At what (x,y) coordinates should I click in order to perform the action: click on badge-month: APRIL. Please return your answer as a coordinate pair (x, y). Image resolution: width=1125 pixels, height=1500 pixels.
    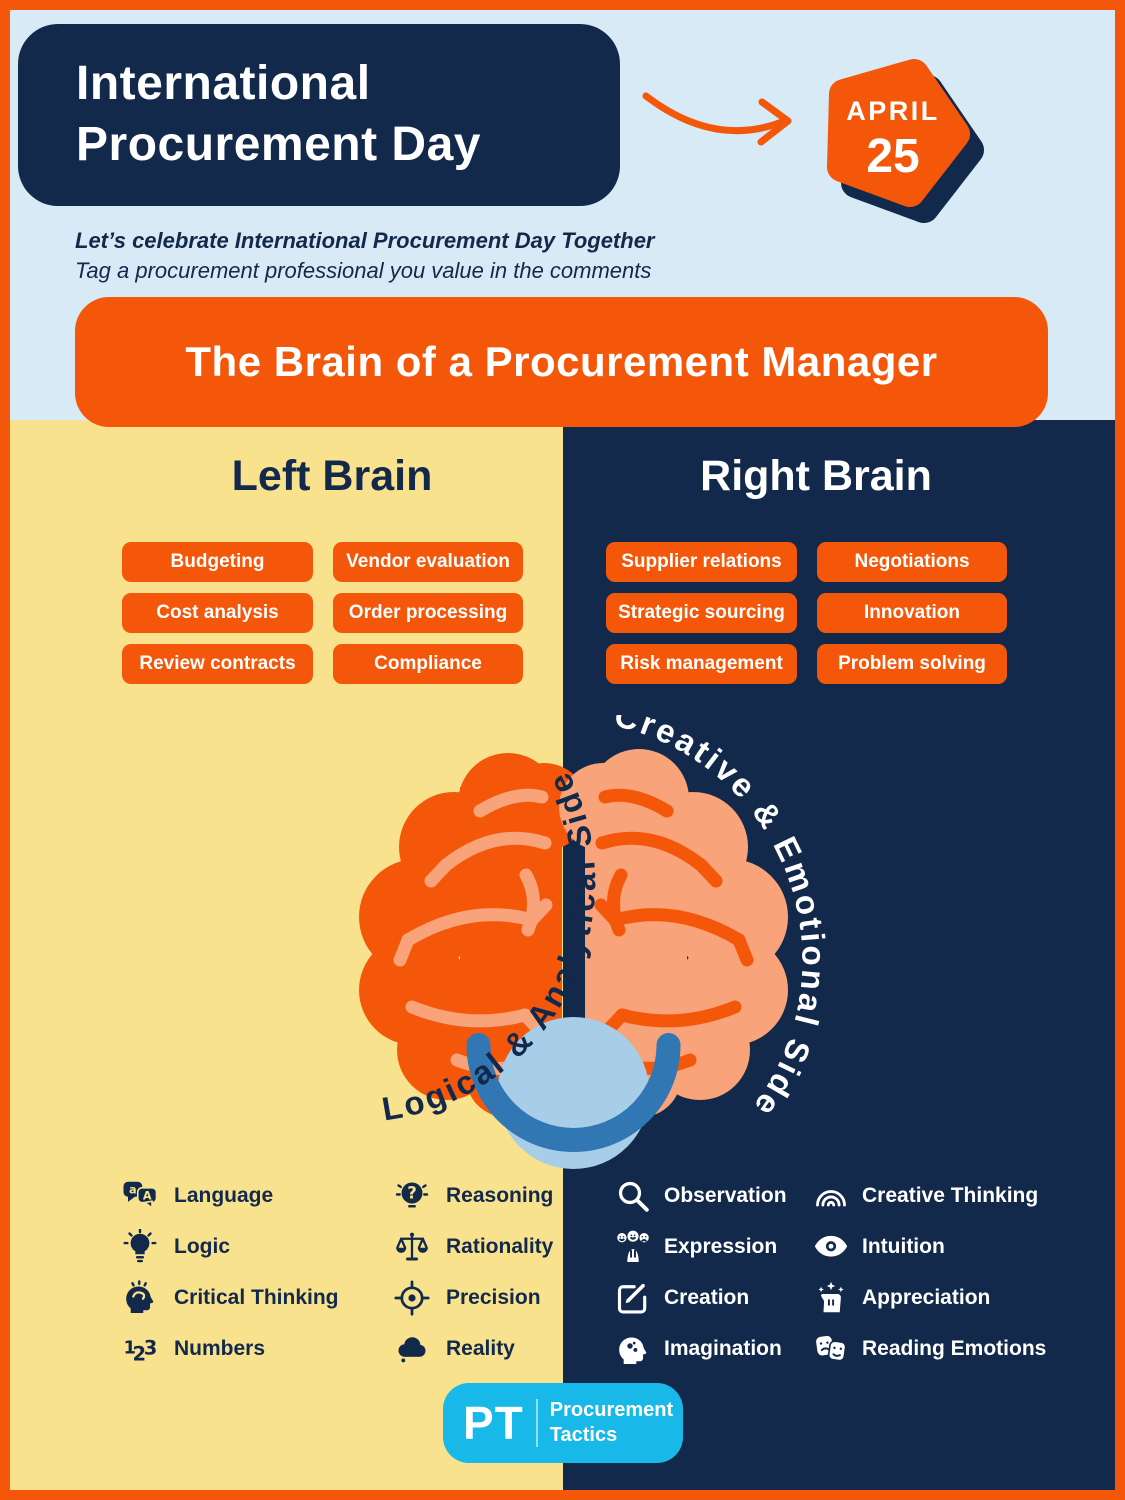
    Looking at the image, I should click on (893, 111).